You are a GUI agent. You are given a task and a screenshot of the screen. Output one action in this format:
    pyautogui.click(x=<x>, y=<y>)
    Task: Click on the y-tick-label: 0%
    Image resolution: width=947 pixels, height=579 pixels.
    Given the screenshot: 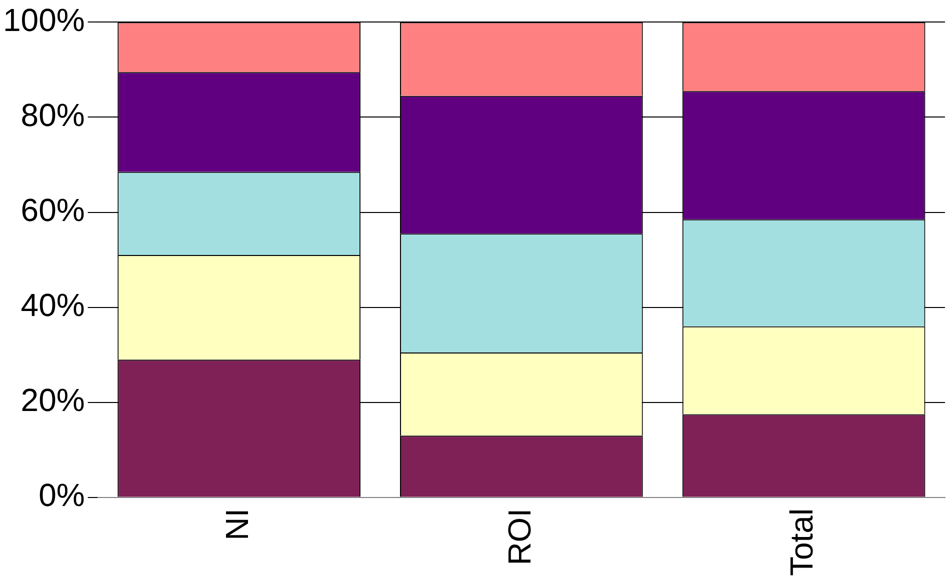 What is the action you would take?
    pyautogui.click(x=61, y=495)
    